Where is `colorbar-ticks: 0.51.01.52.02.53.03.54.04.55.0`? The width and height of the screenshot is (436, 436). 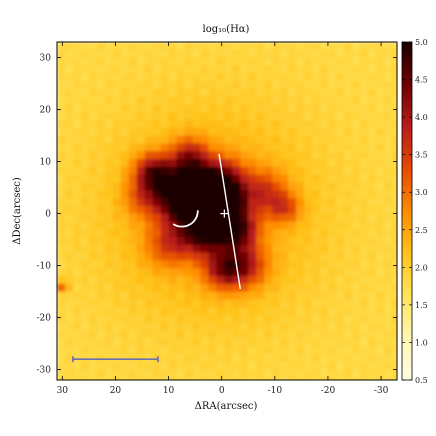
colorbar-ticks: 0.51.01.52.02.53.03.54.04.55.0 is located at coordinates (415, 211).